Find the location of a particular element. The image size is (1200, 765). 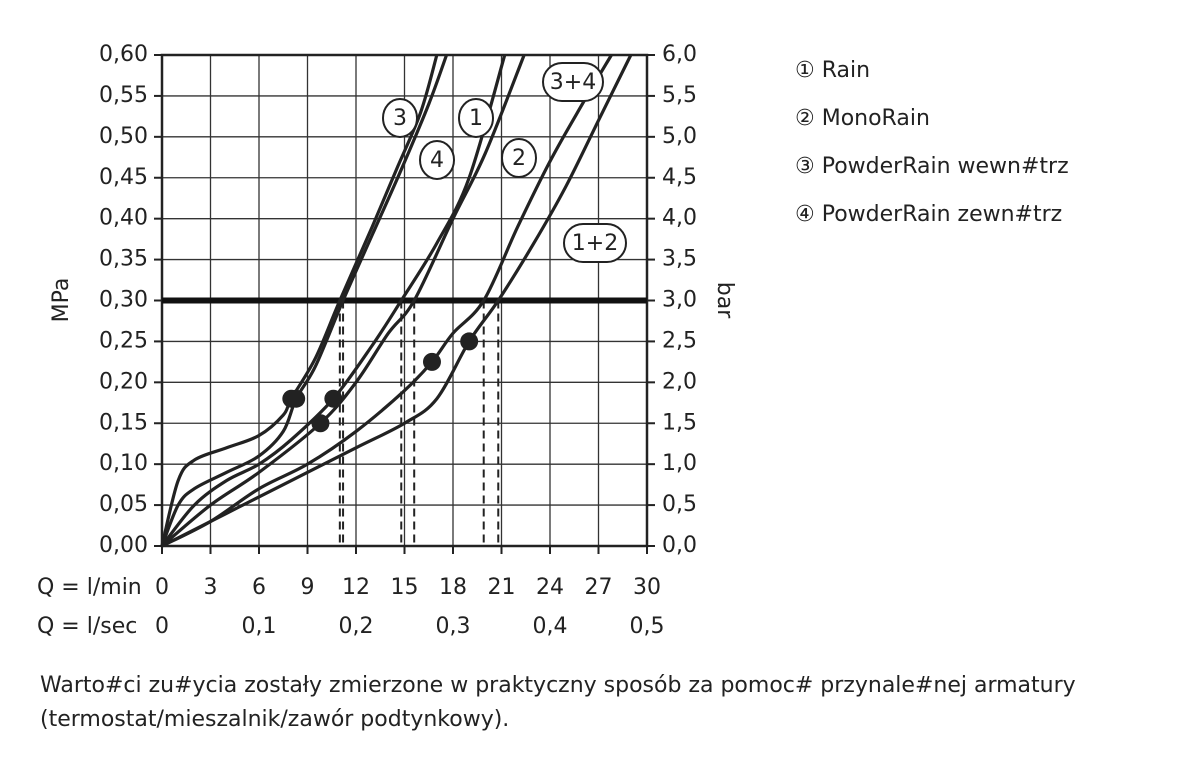

y2-tick-label: 3,0 is located at coordinates (679, 300).